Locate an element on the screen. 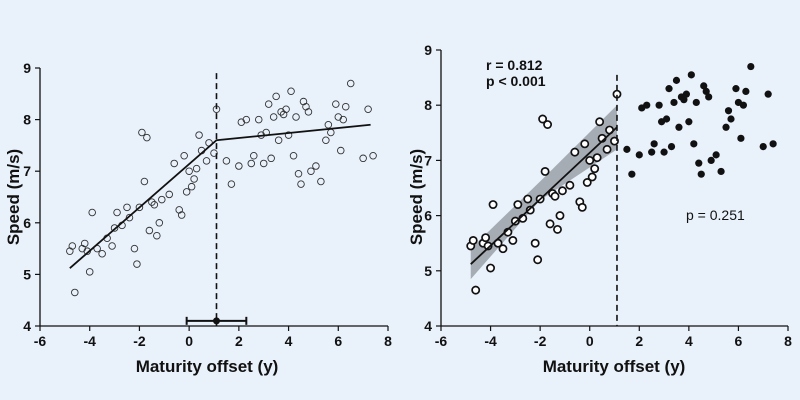  right-x-tick-label: -2 is located at coordinates (540, 341).